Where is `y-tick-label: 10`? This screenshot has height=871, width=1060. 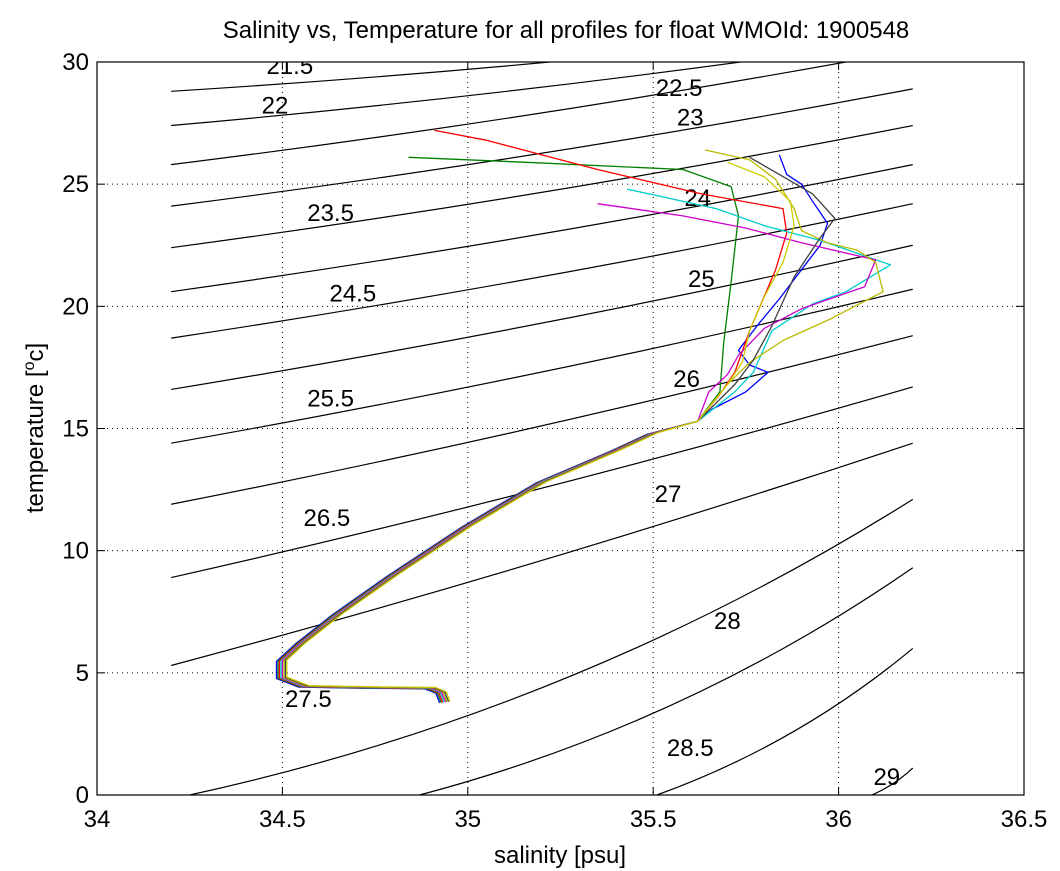
y-tick-label: 10 is located at coordinates (75, 551).